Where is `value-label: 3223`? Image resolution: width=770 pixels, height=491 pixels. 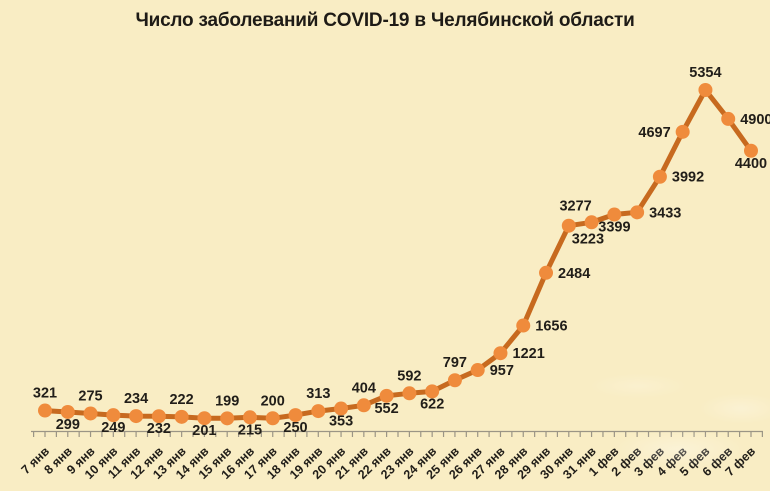
value-label: 3223 is located at coordinates (588, 240).